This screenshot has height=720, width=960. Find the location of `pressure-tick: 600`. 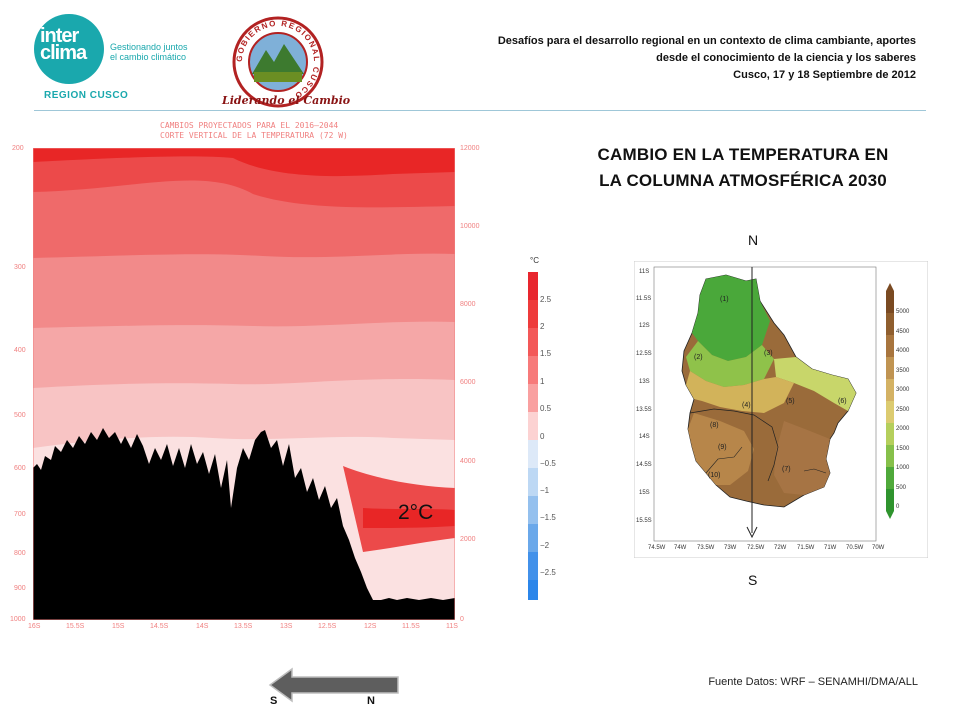

pressure-tick: 600 is located at coordinates (20, 468).